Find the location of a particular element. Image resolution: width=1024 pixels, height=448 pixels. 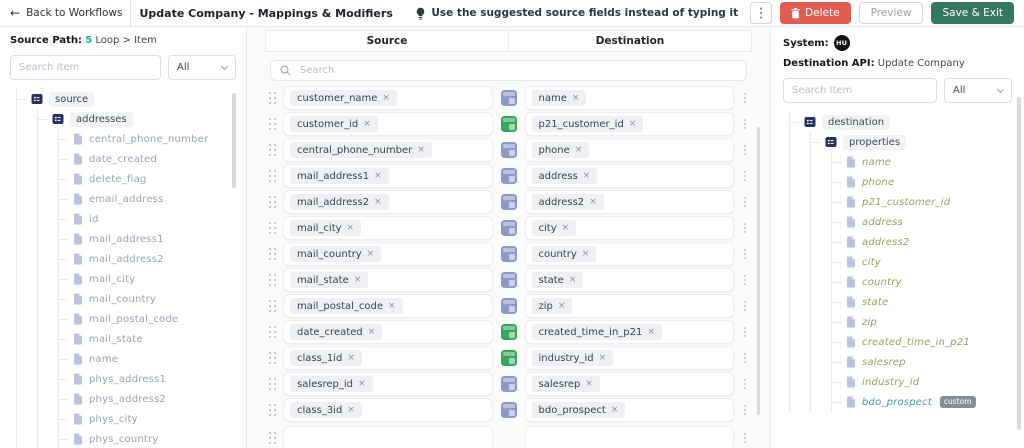

destination-field-box: address2 × is located at coordinates (629, 202).